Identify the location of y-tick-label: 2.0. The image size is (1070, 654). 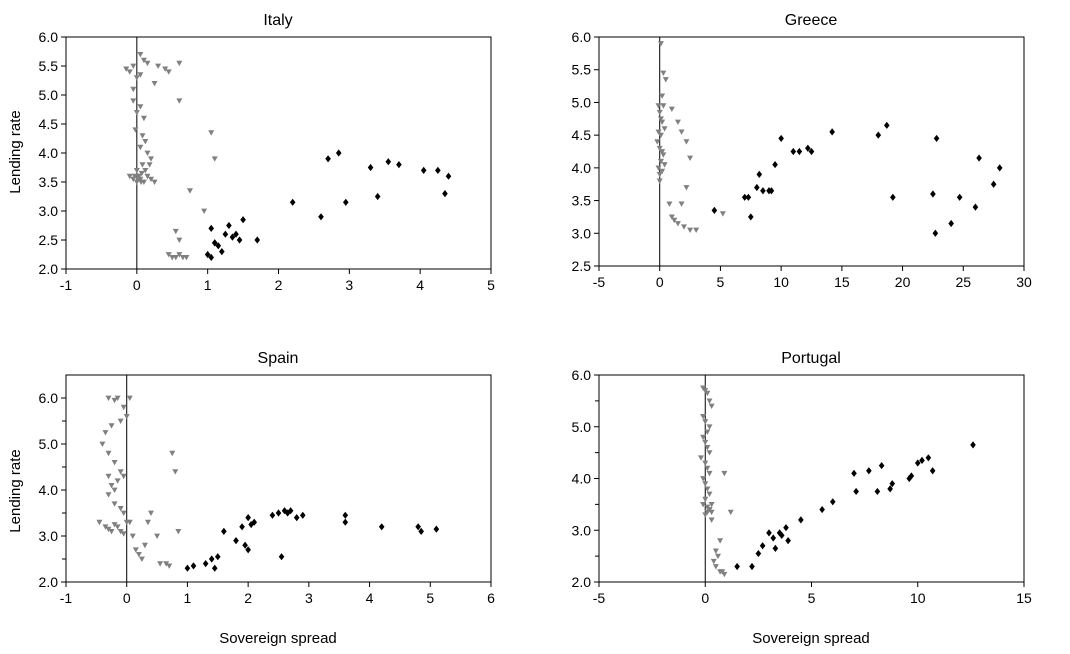
(49, 269).